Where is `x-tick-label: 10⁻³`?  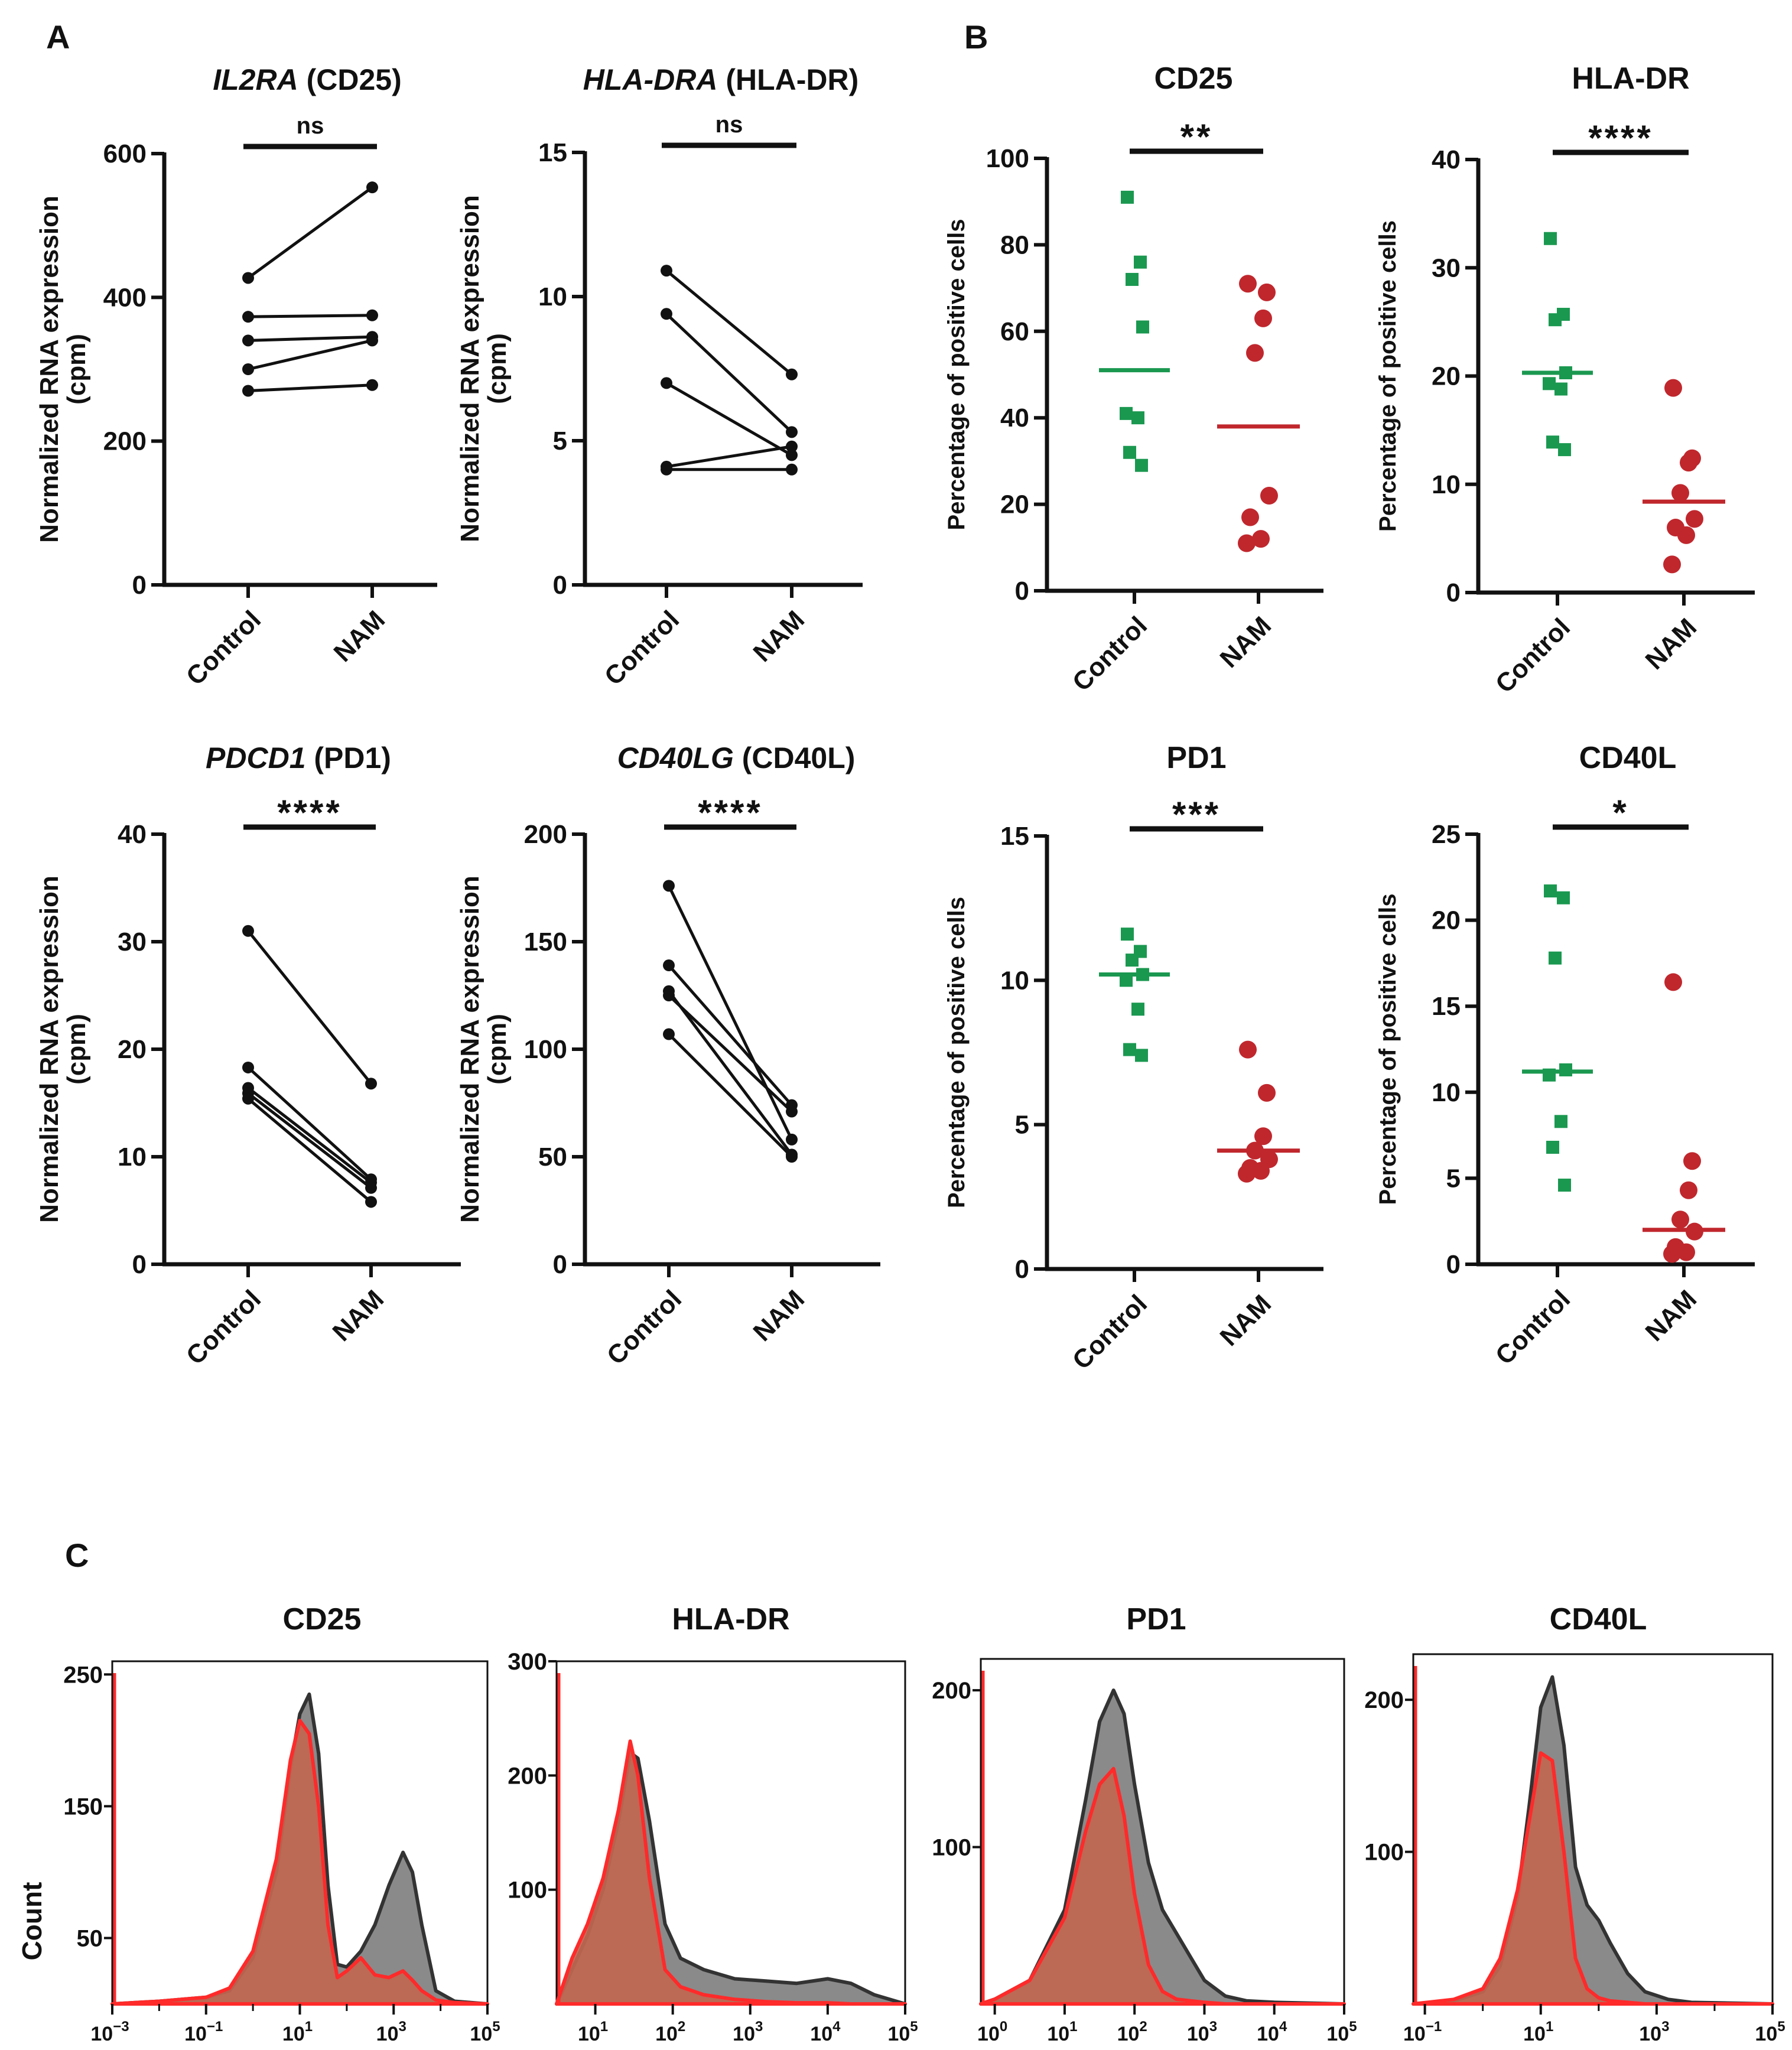
x-tick-label: 10⁻³ is located at coordinates (109, 2032).